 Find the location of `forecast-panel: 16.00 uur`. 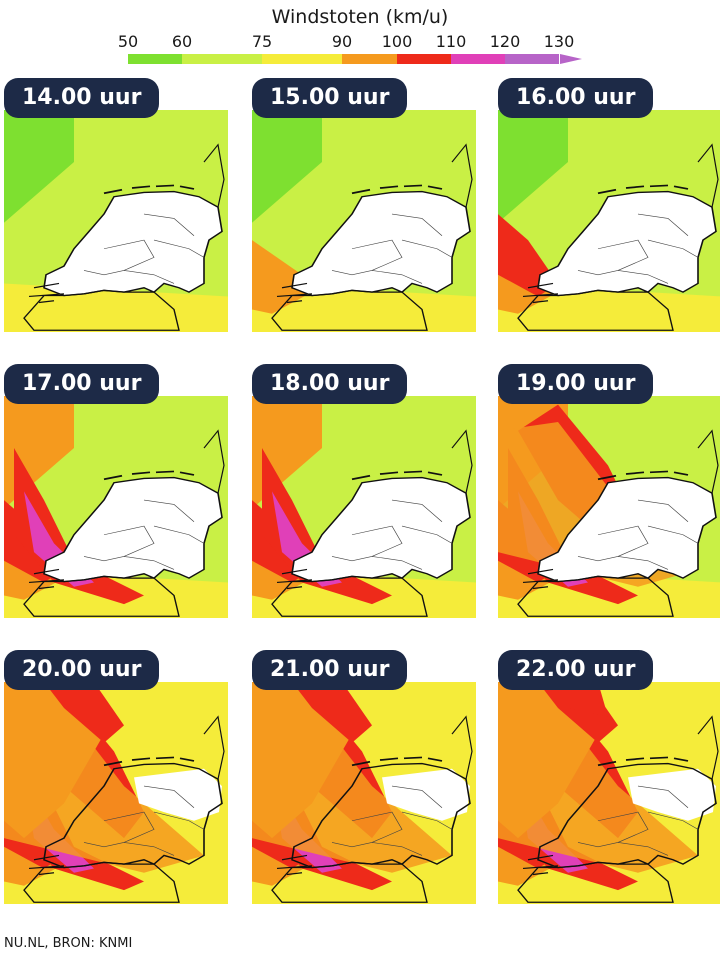

forecast-panel: 16.00 uur is located at coordinates (609, 206).